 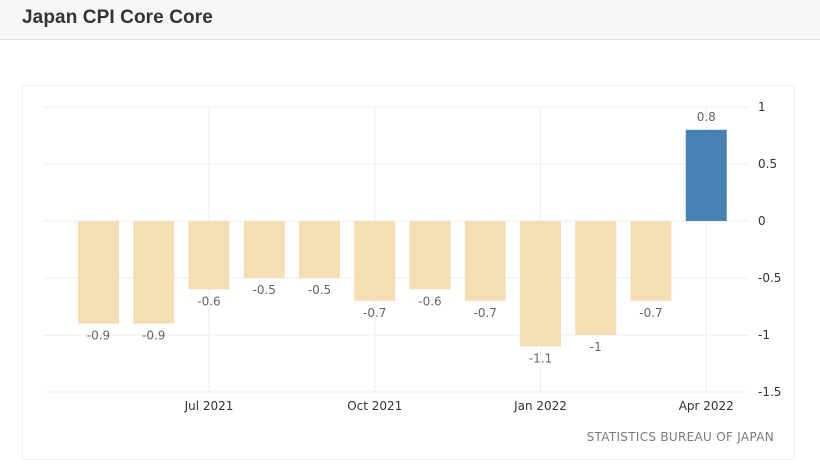 What do you see at coordinates (540, 358) in the screenshot?
I see `data-label: -1.1` at bounding box center [540, 358].